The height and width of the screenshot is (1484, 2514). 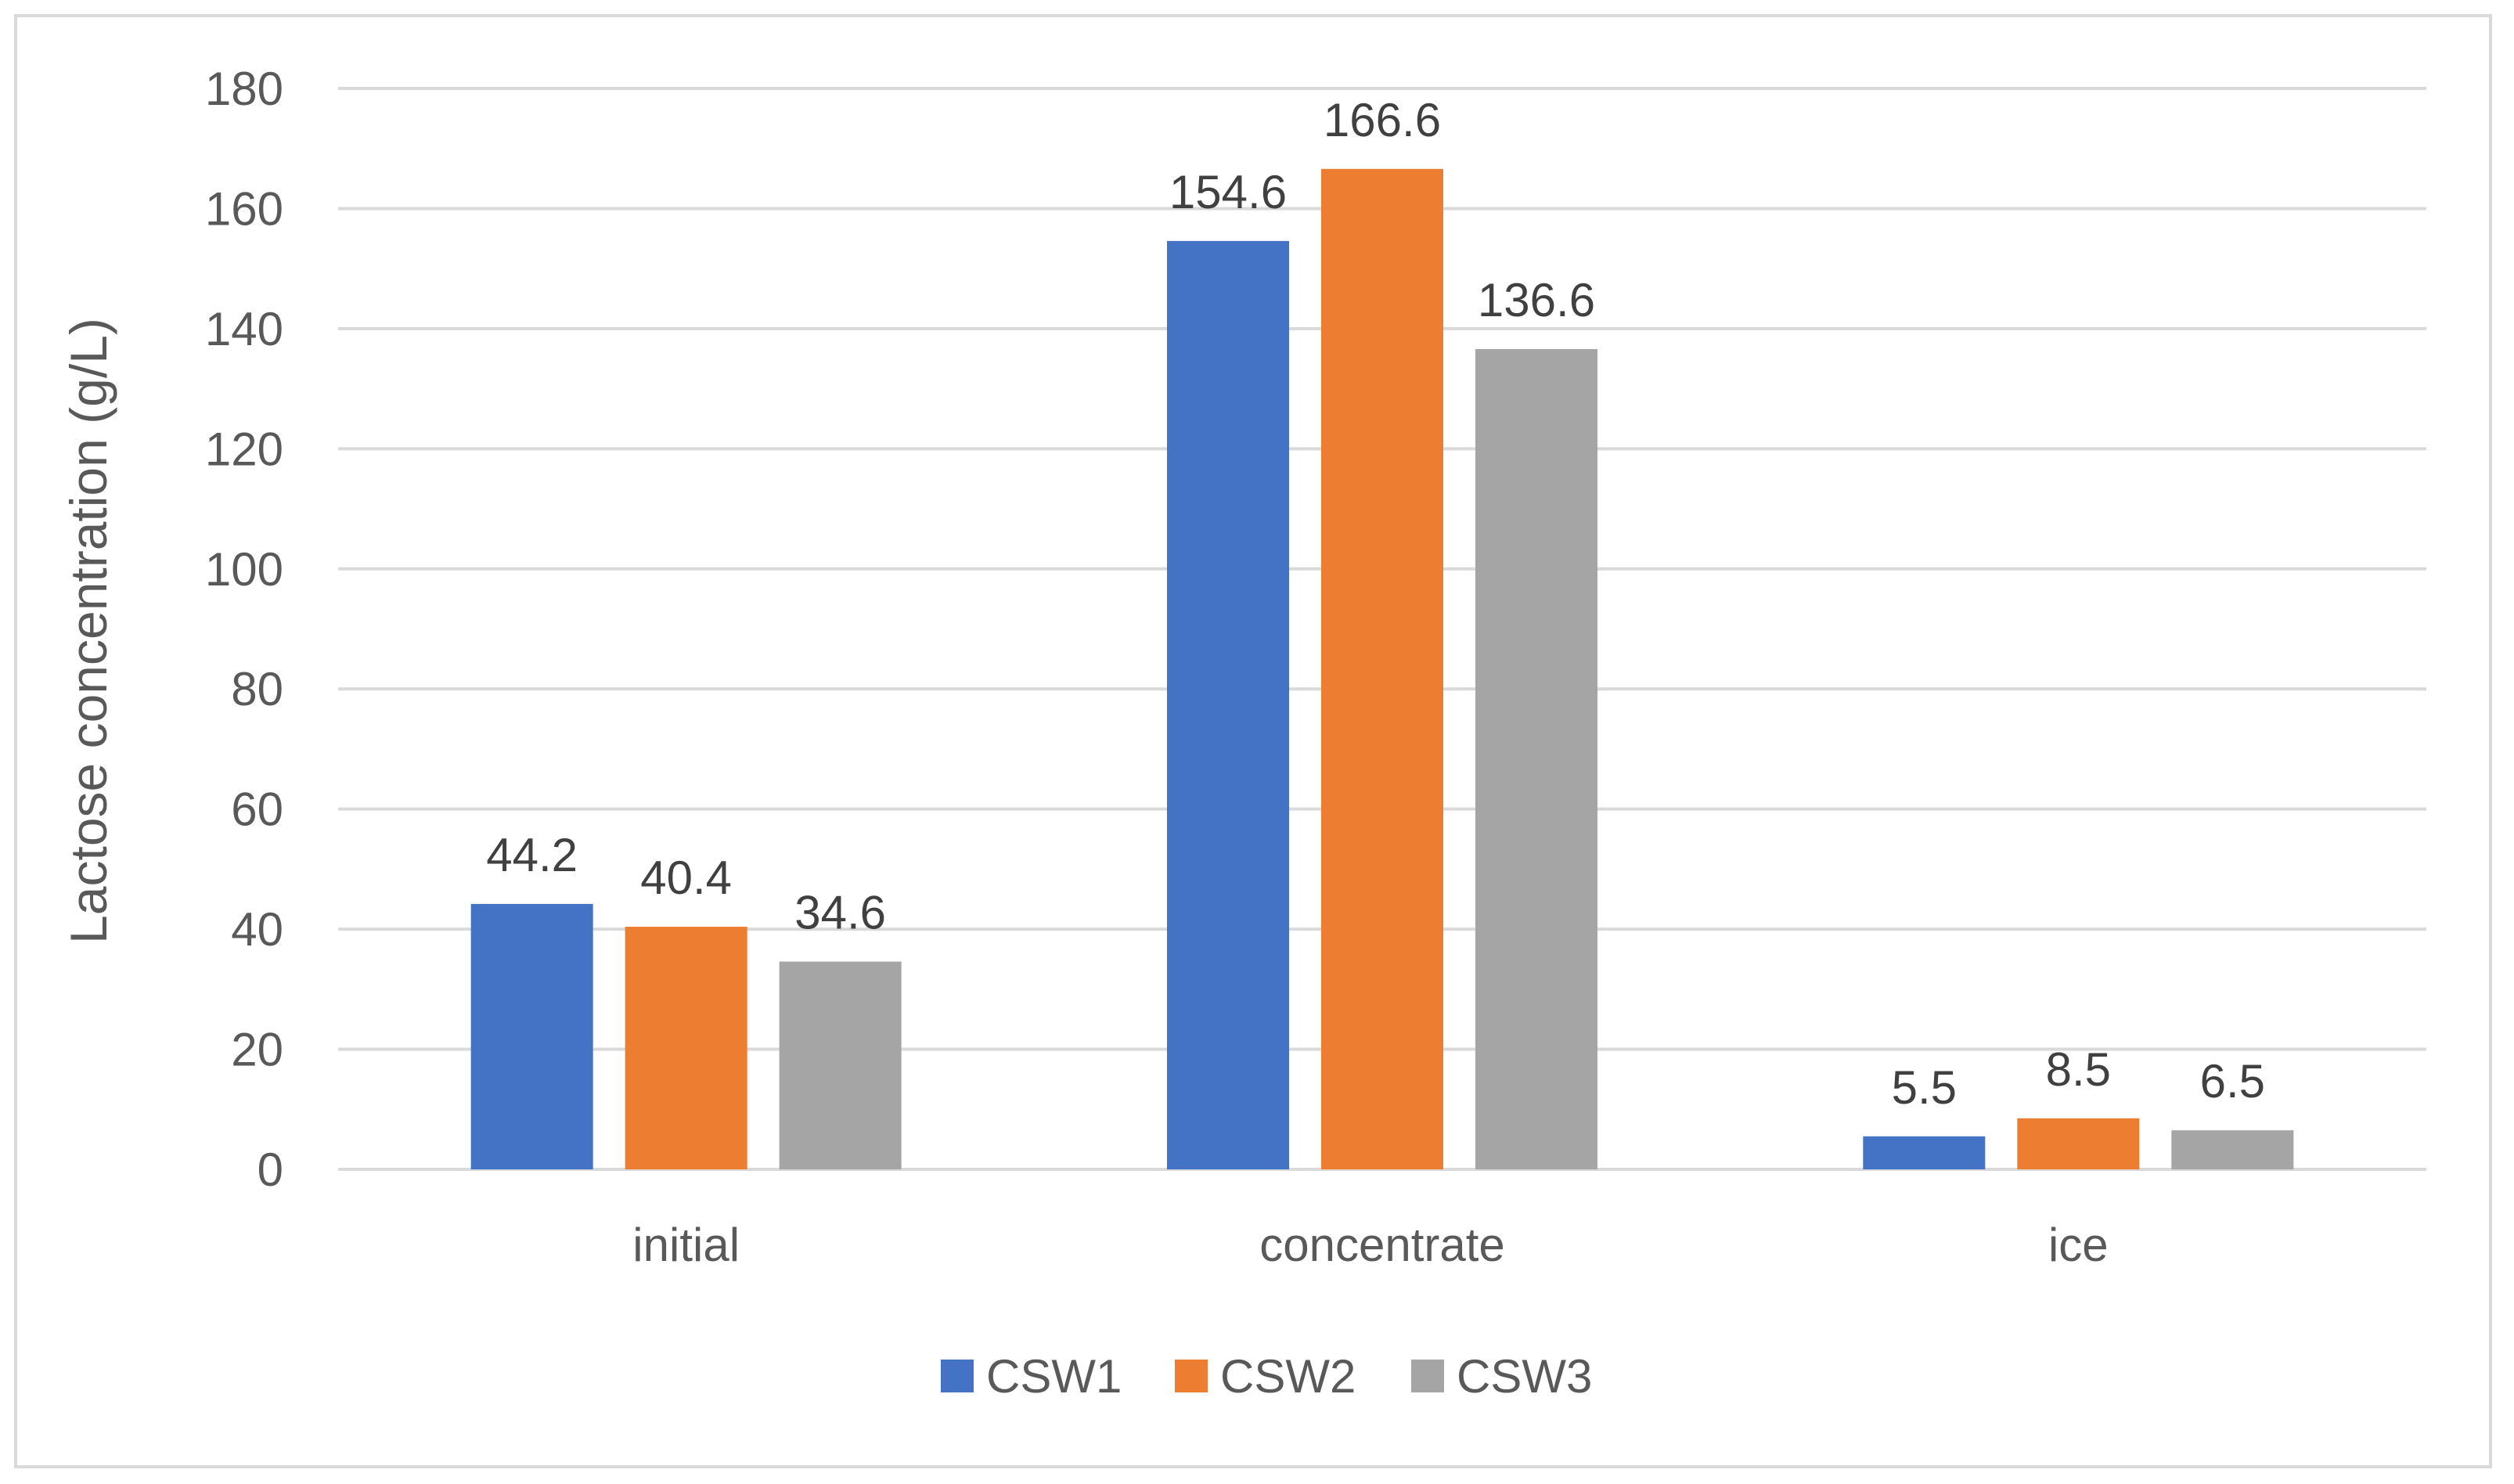 What do you see at coordinates (257, 689) in the screenshot?
I see `y-tick-label: 80` at bounding box center [257, 689].